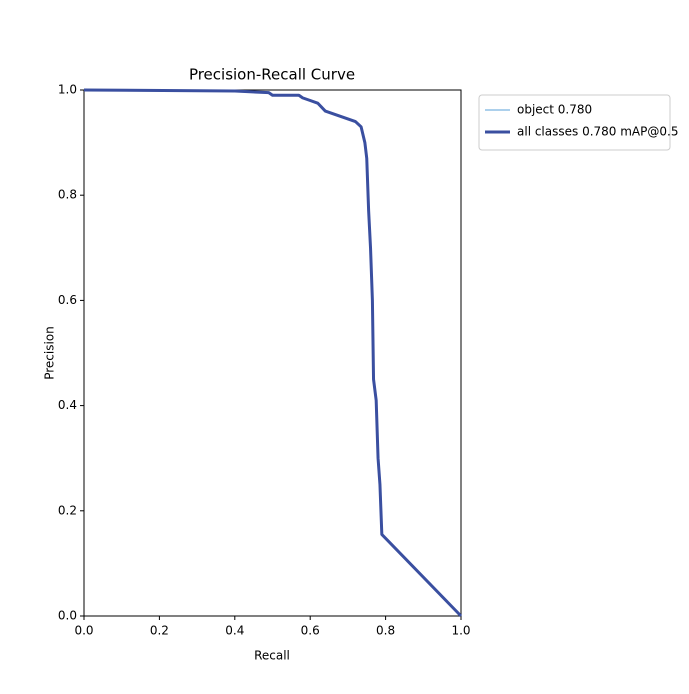 This screenshot has width=689, height=694. Describe the element at coordinates (554, 110) in the screenshot. I see `legend-label: object 0.780` at that location.